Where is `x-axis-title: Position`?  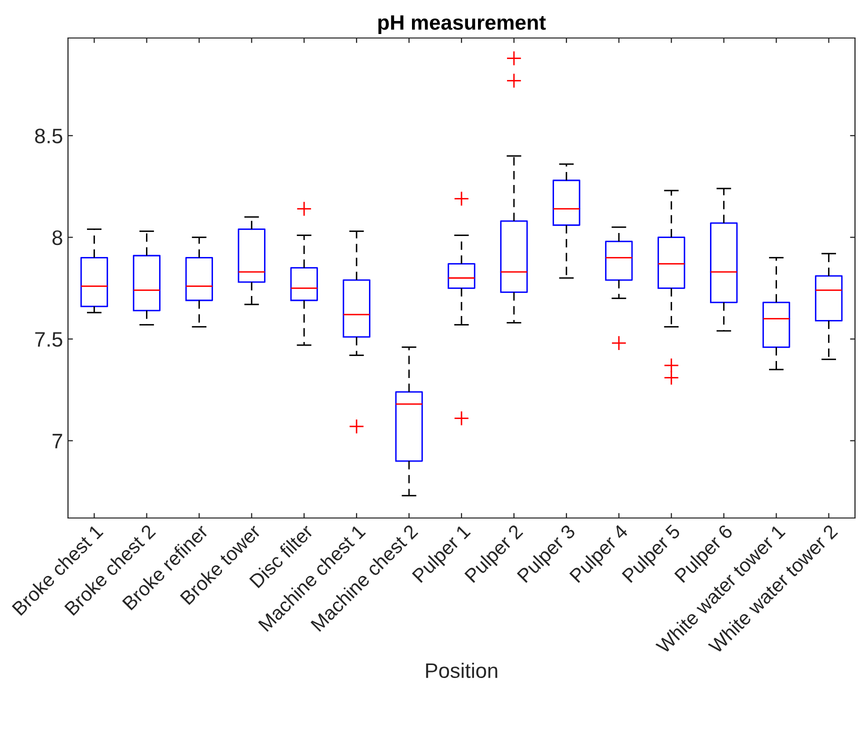 x-axis-title: Position is located at coordinates (462, 670).